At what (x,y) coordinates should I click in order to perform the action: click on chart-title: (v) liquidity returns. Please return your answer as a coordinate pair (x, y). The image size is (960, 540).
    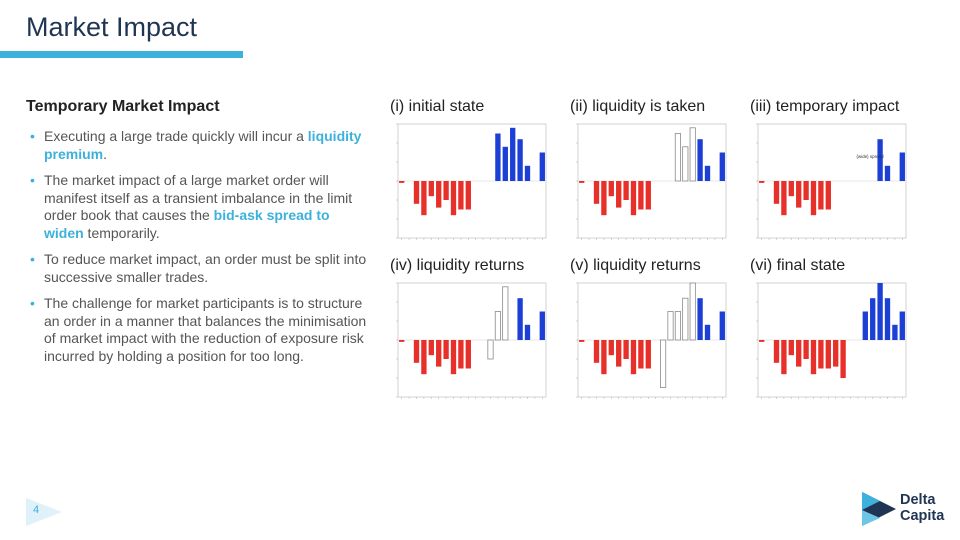
    Looking at the image, I should click on (635, 265).